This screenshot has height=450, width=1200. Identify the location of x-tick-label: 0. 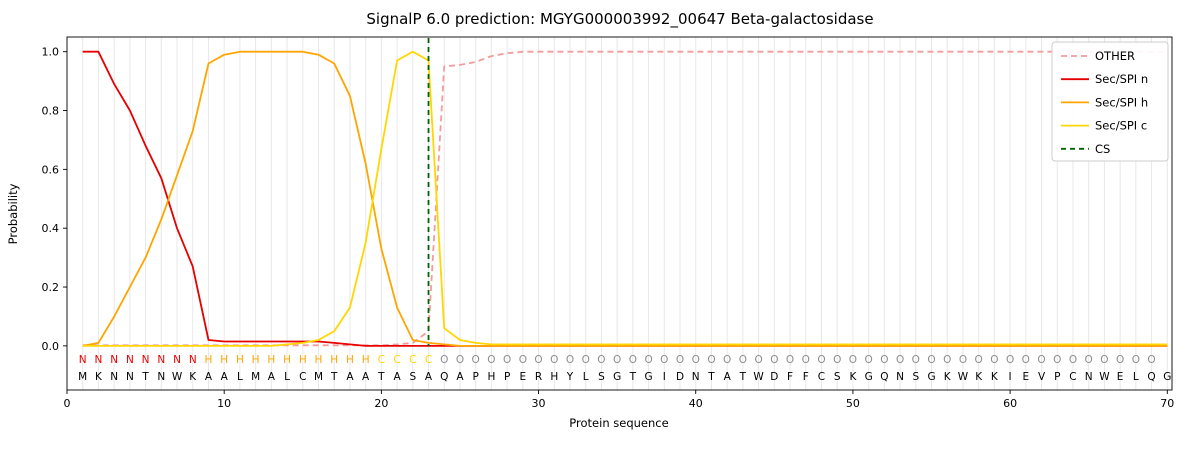
(67, 403).